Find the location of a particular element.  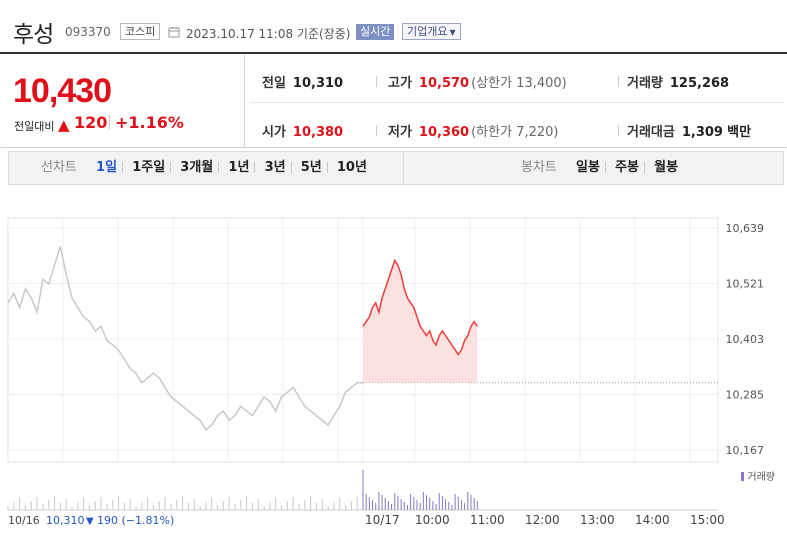

today-area-fill is located at coordinates (420, 321).